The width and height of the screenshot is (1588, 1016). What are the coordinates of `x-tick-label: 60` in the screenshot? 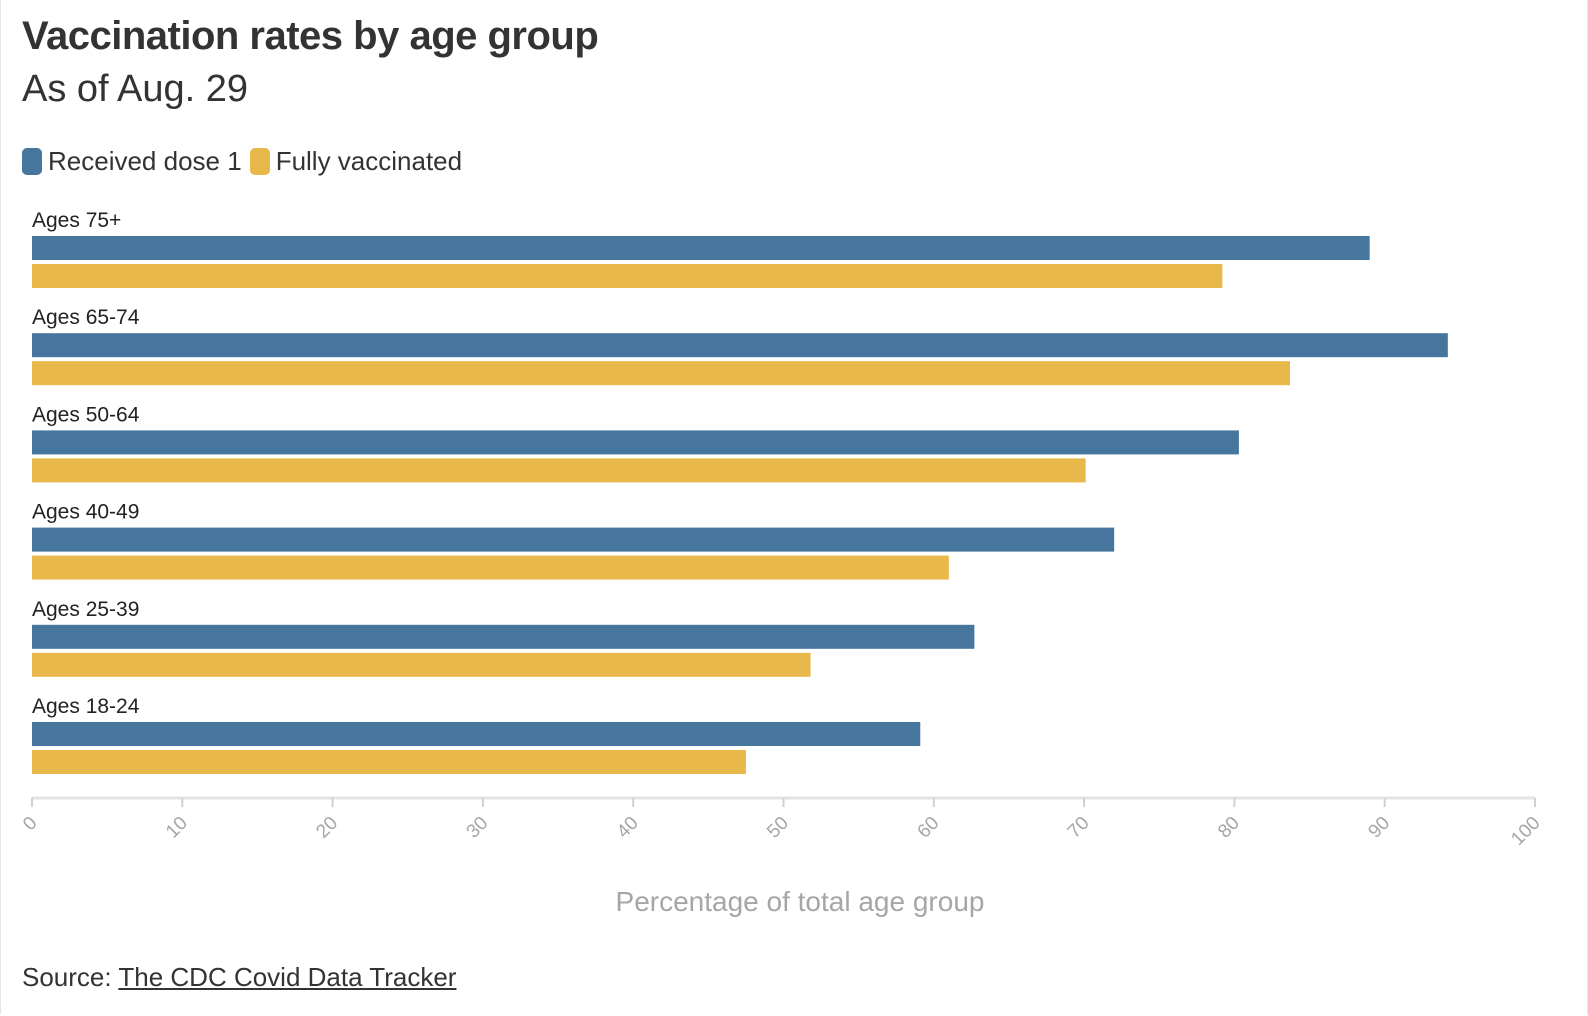 It's located at (929, 828).